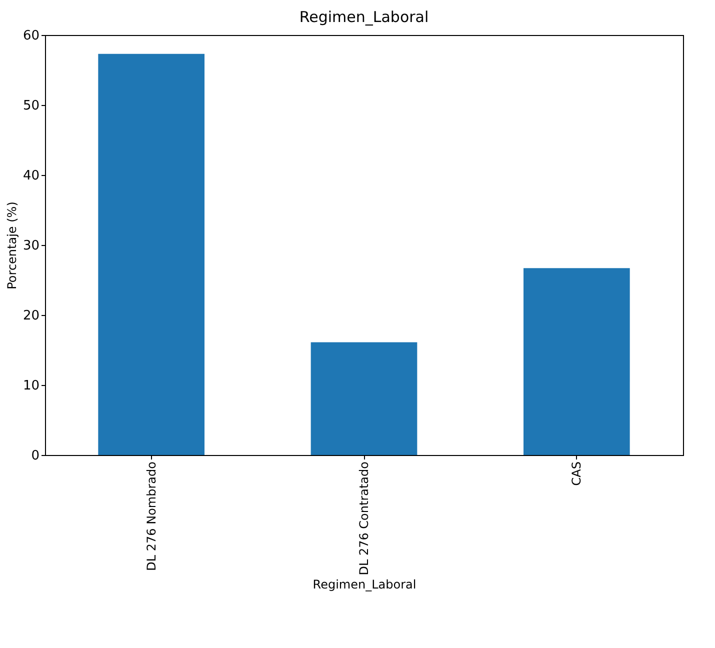 The height and width of the screenshot is (648, 715). Describe the element at coordinates (364, 584) in the screenshot. I see `x-axis-title: Regimen_Laboral` at that location.